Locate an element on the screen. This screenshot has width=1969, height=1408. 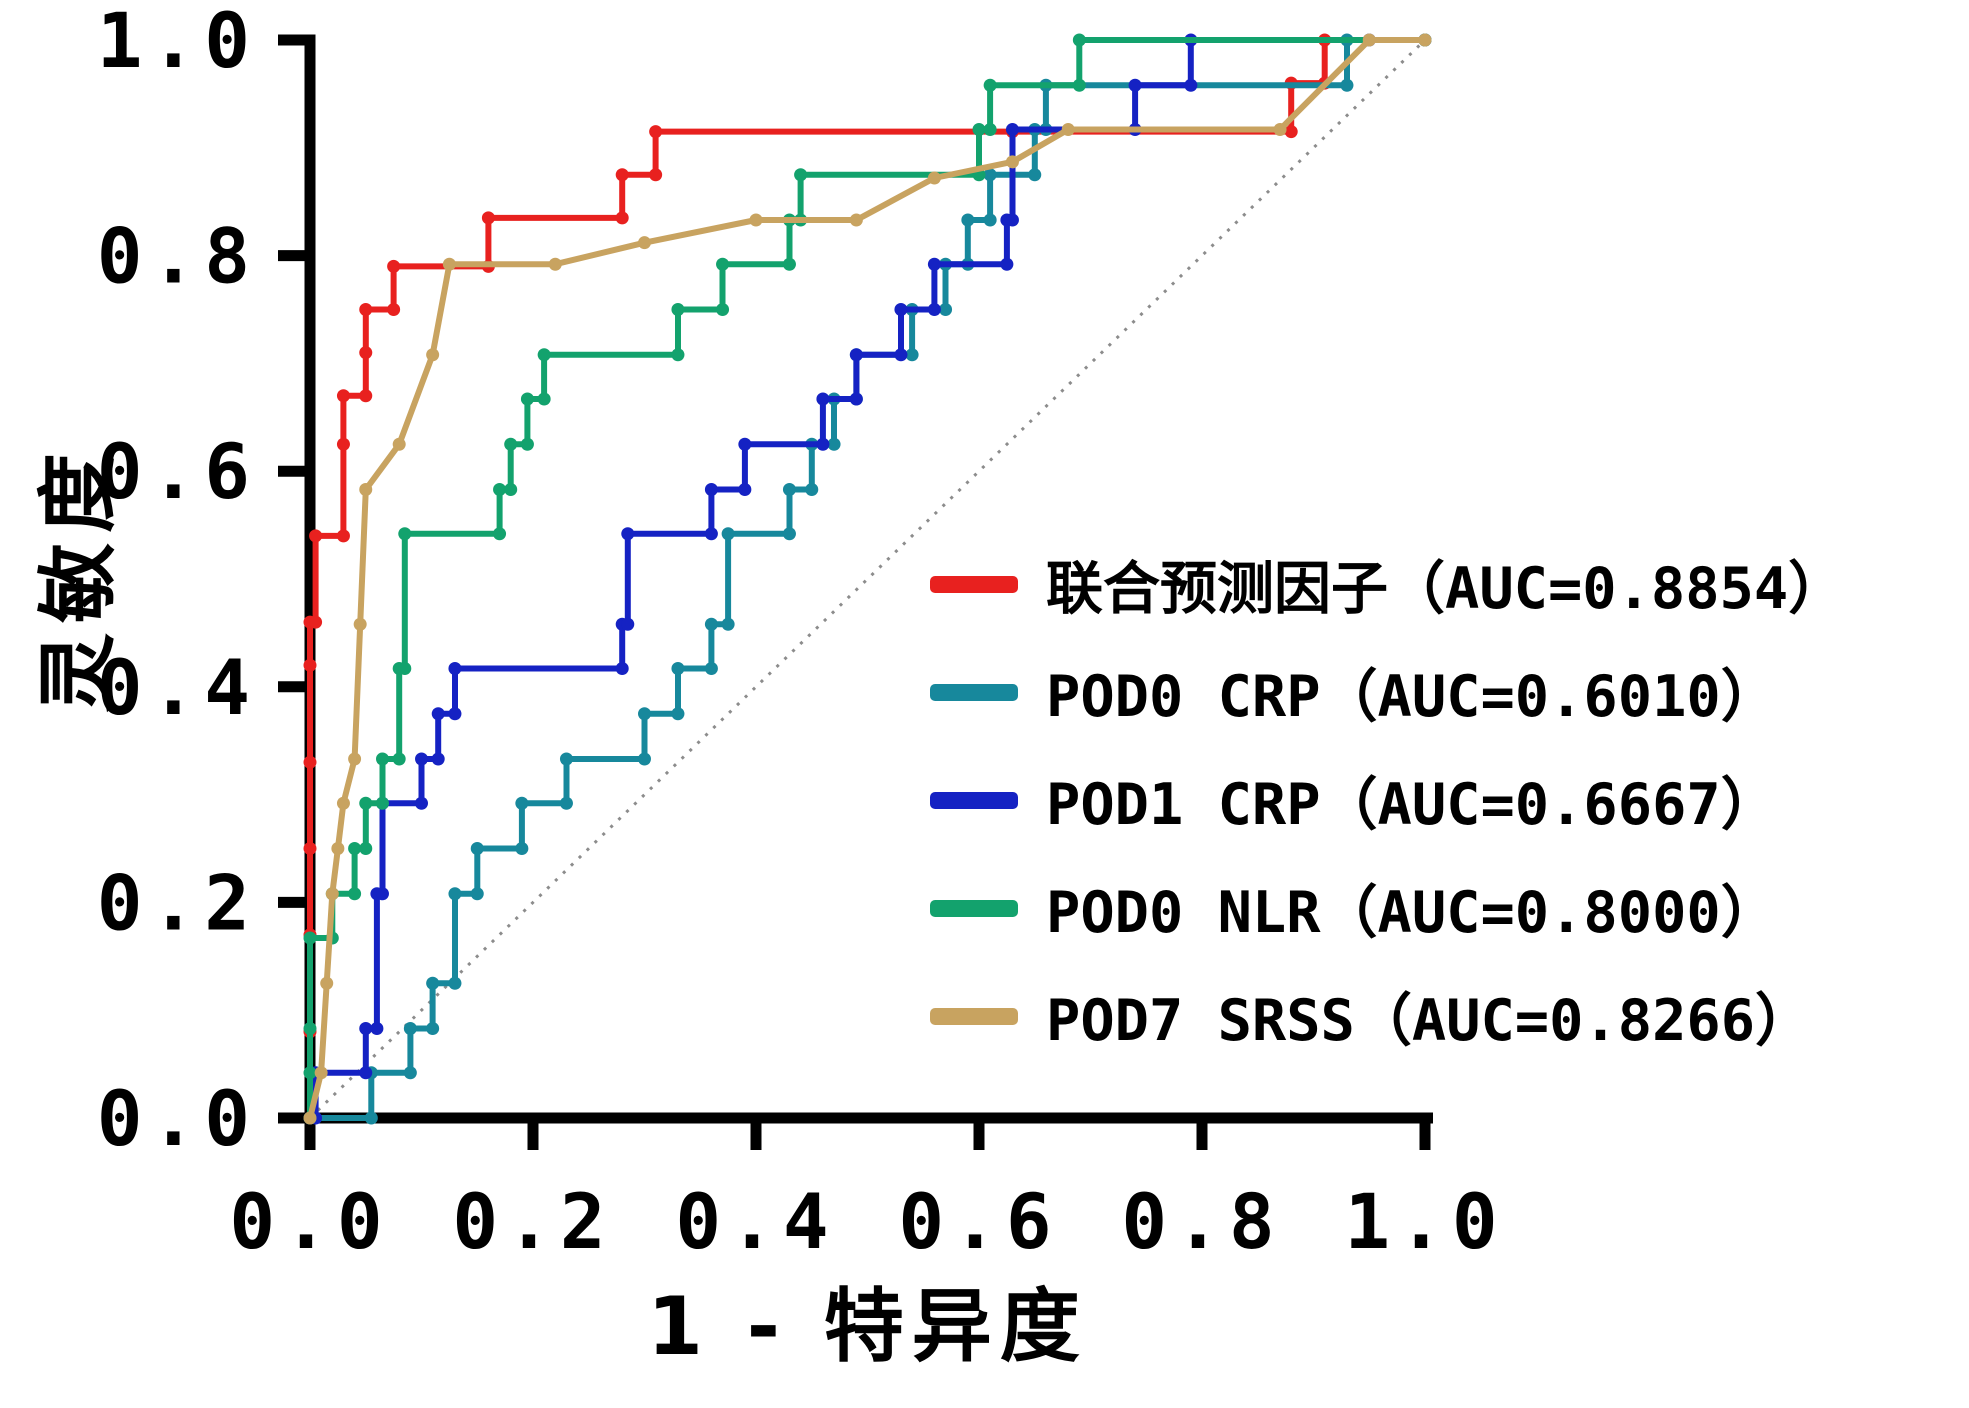
legend-label: POD0 CRP（AUC=0.6010） is located at coordinates (1412, 697).